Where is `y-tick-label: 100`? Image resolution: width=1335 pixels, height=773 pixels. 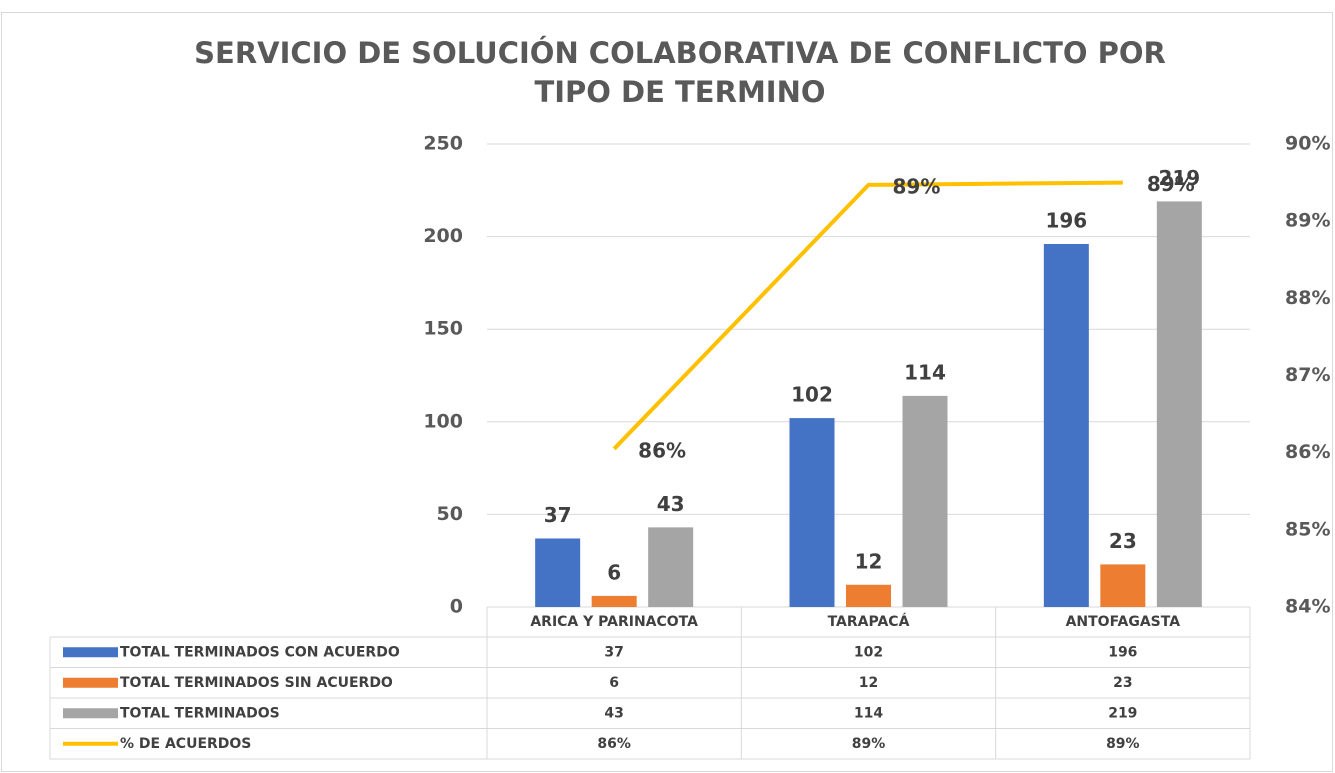 y-tick-label: 100 is located at coordinates (443, 421).